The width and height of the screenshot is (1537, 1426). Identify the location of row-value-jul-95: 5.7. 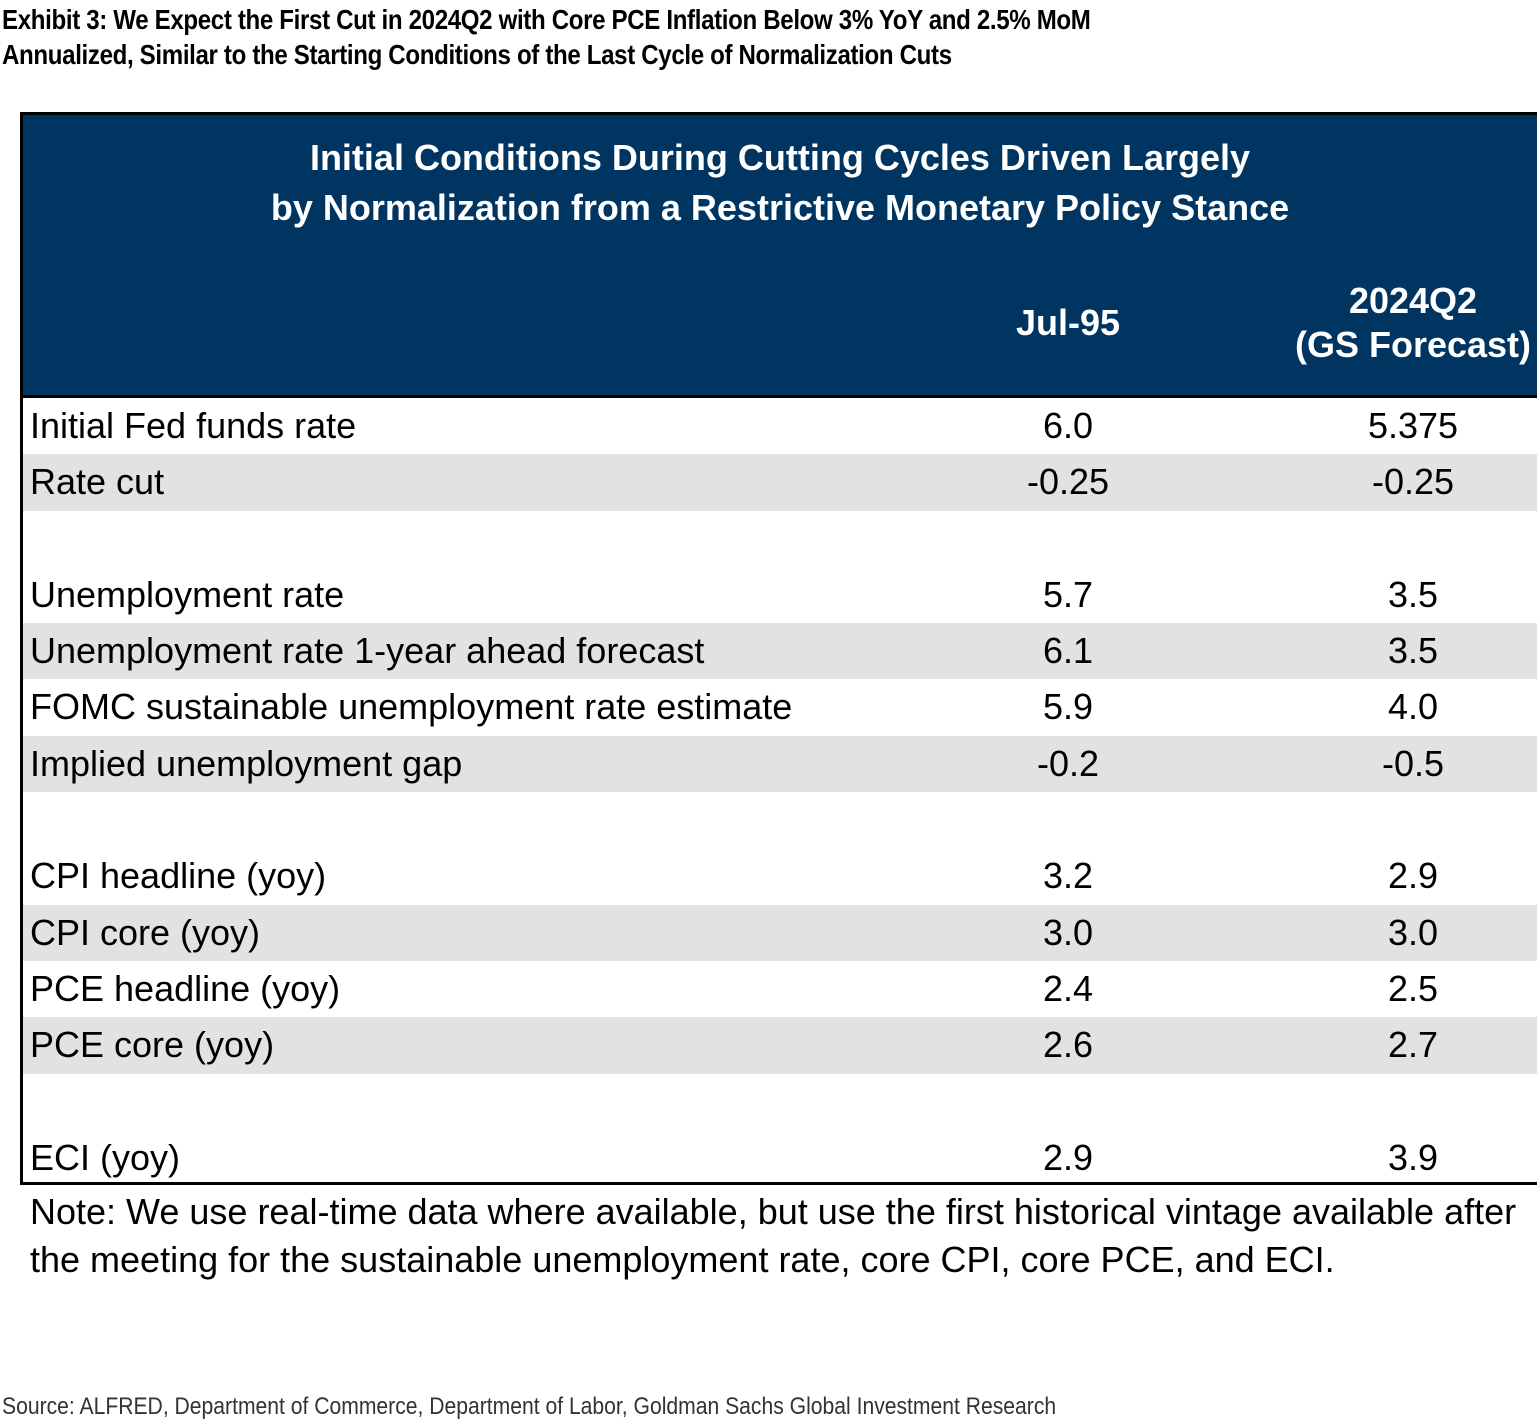
(1068, 594).